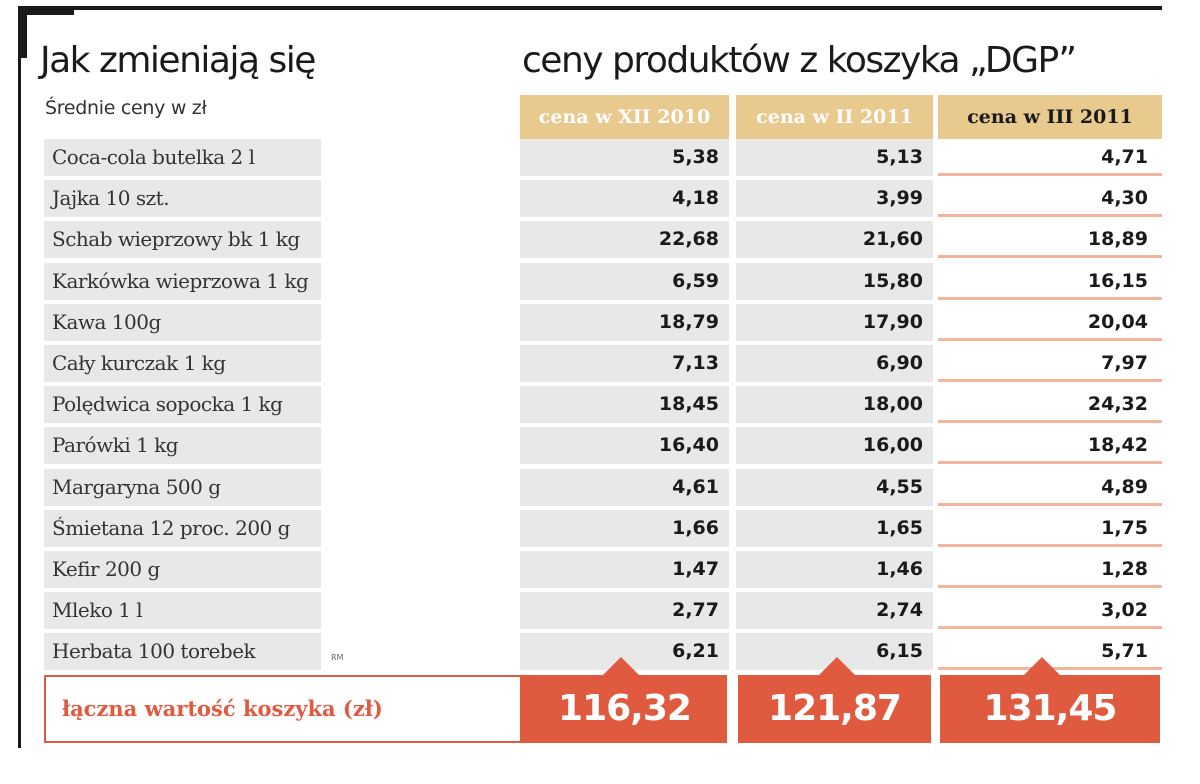 This screenshot has height=784, width=1200. I want to click on price-value: 1,65, so click(834, 528).